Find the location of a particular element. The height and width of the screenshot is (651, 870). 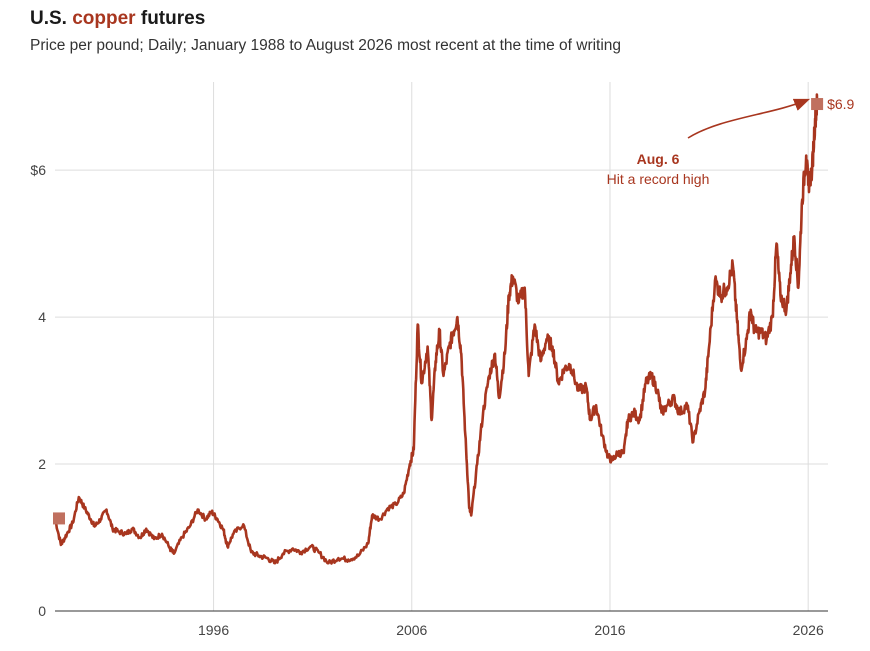

end-value-label: $6.9 is located at coordinates (840, 104).